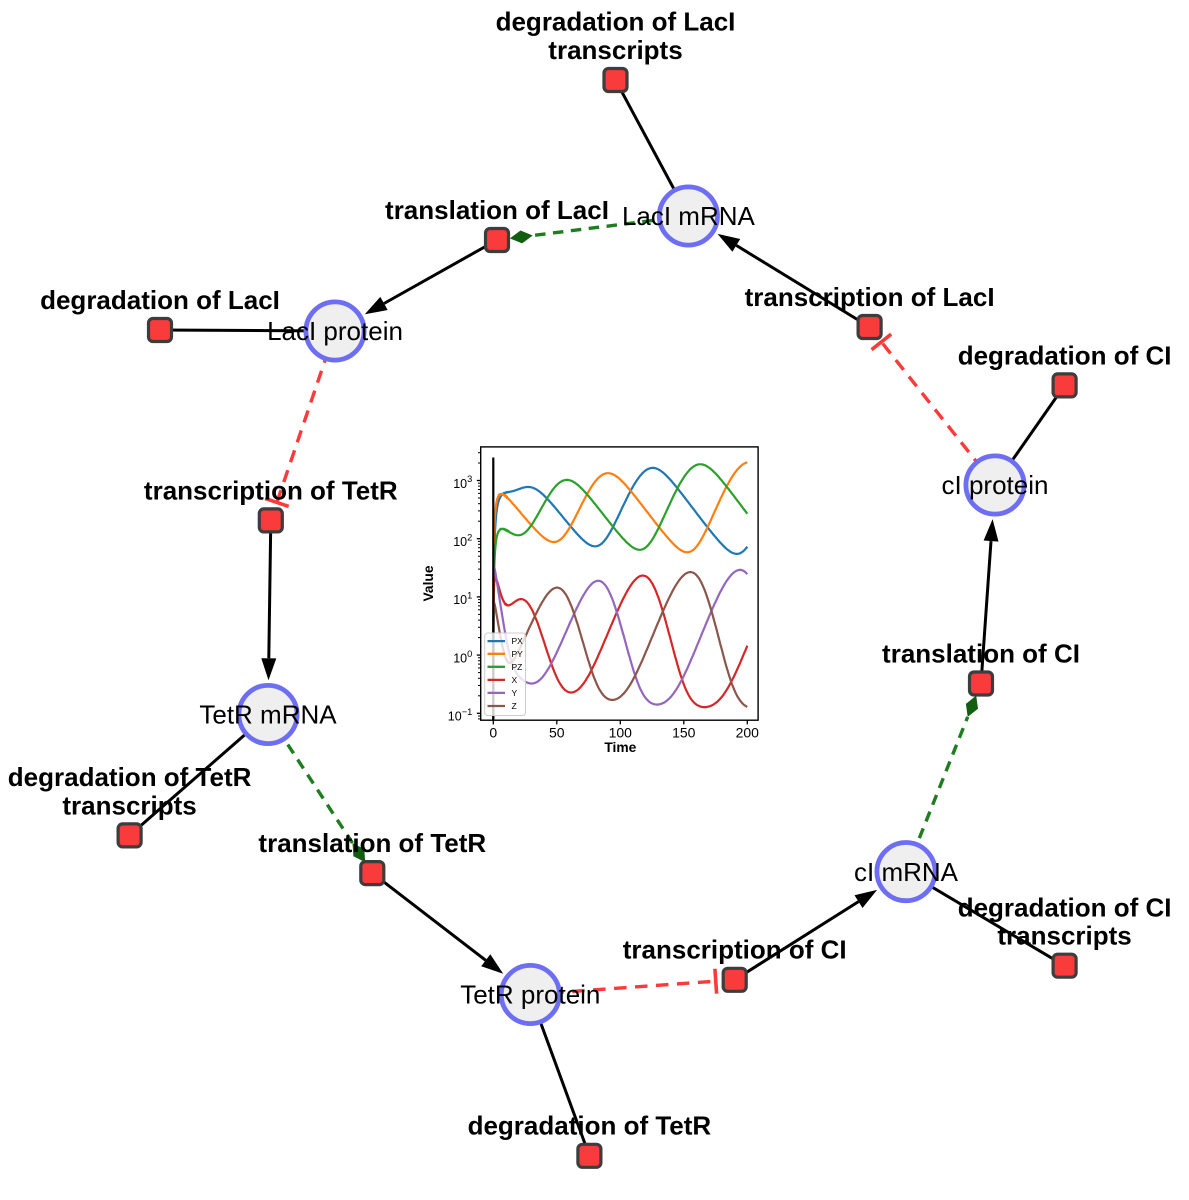  Describe the element at coordinates (268, 715) in the screenshot. I see `svg-text: TetR mRNA` at that location.